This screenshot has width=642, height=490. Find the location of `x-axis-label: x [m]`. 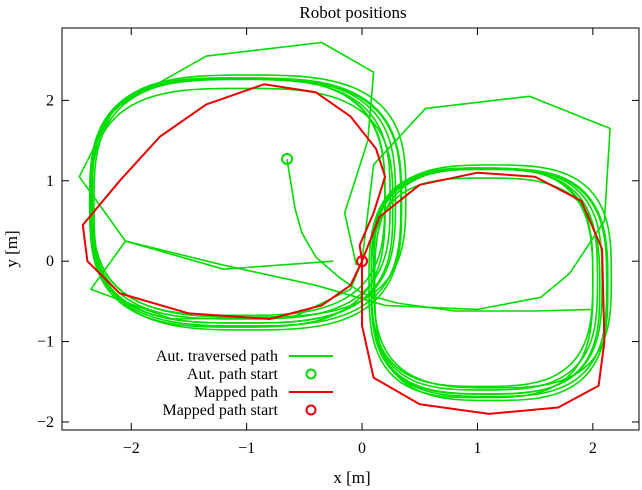

x-axis-label: x [m] is located at coordinates (351, 477).